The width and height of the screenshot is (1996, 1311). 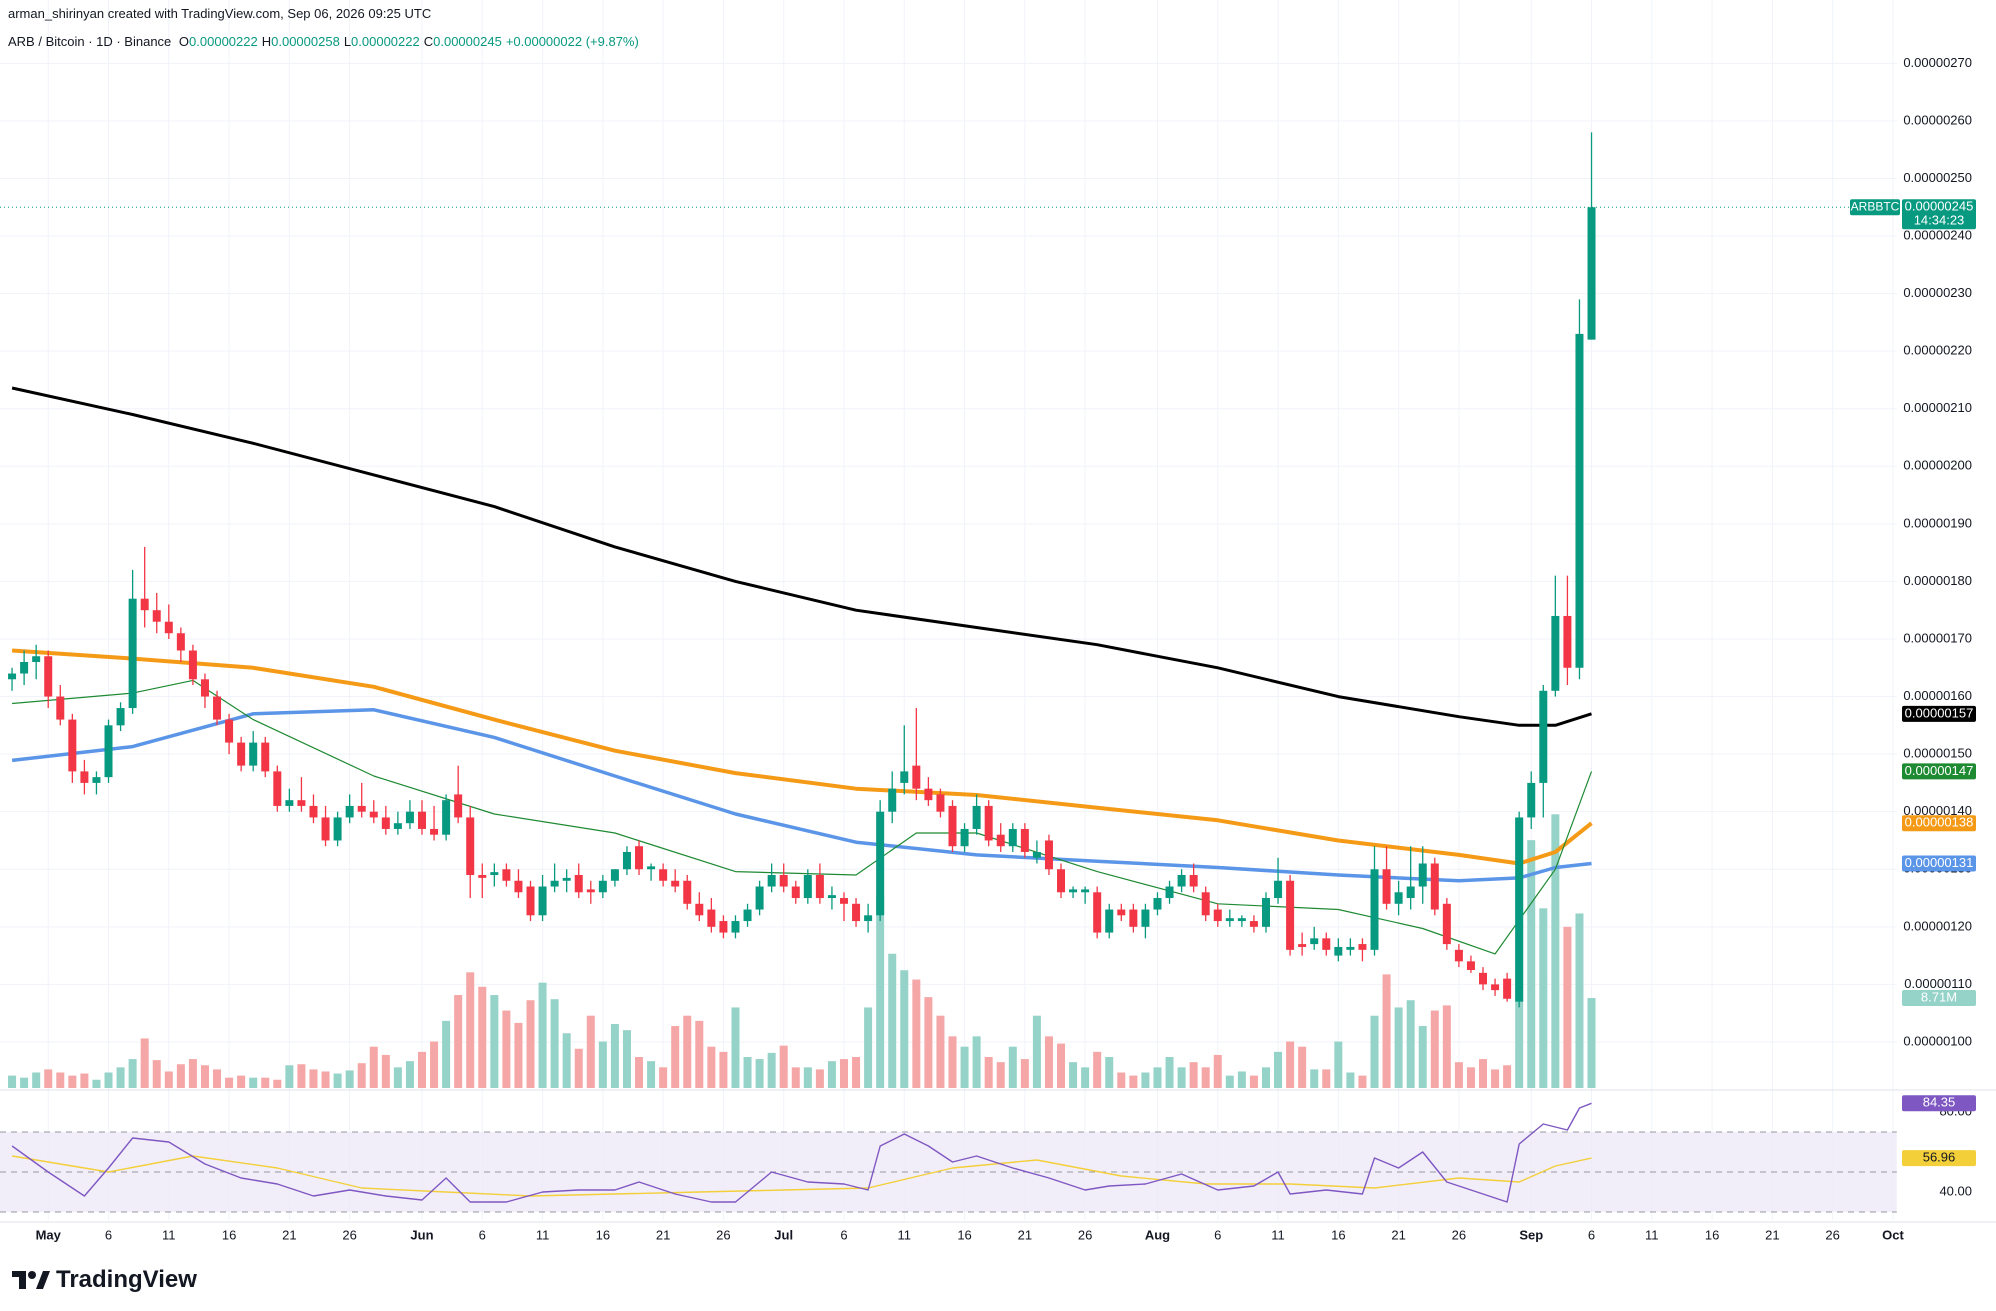 What do you see at coordinates (1937, 1040) in the screenshot?
I see `y-tick-label: 0.00000100` at bounding box center [1937, 1040].